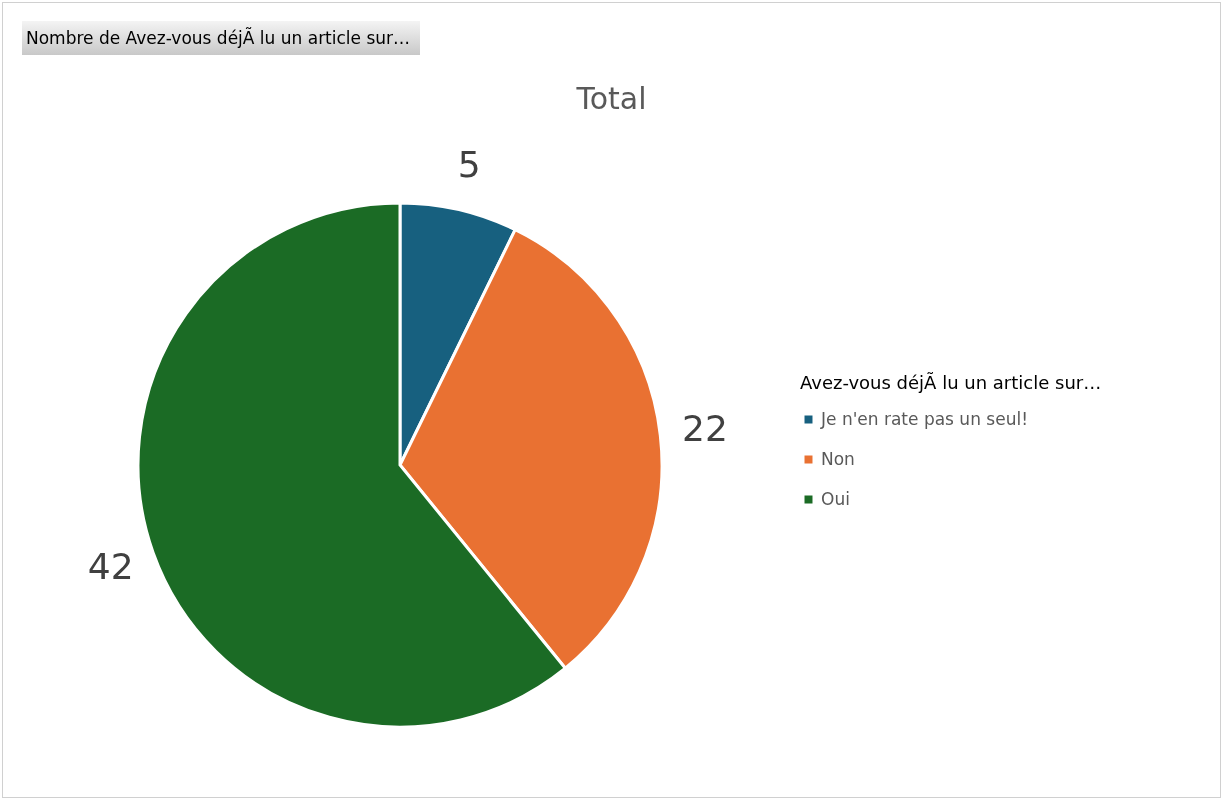  What do you see at coordinates (110, 566) in the screenshot?
I see `data-label: 42` at bounding box center [110, 566].